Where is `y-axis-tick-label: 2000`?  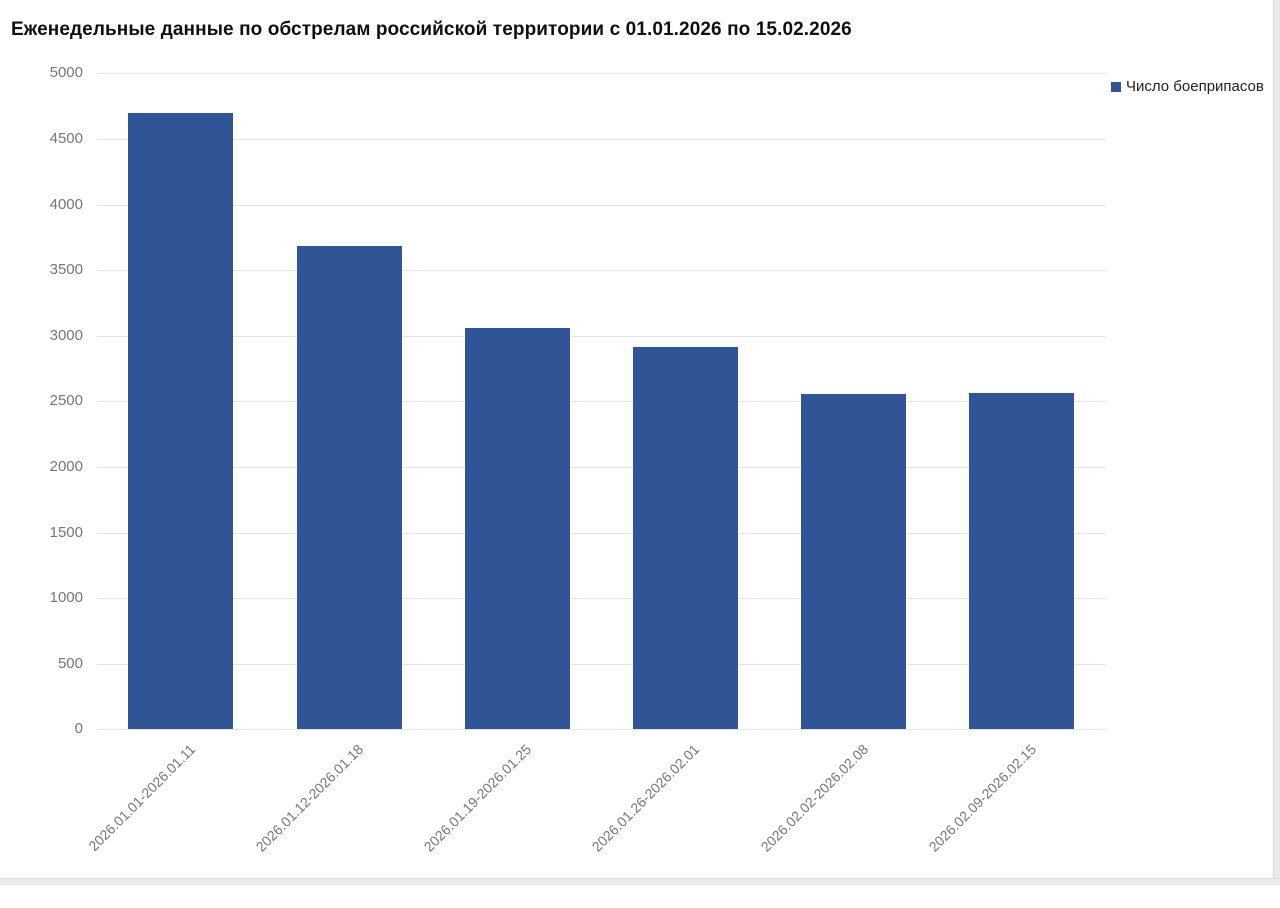
y-axis-tick-label: 2000 is located at coordinates (66, 466).